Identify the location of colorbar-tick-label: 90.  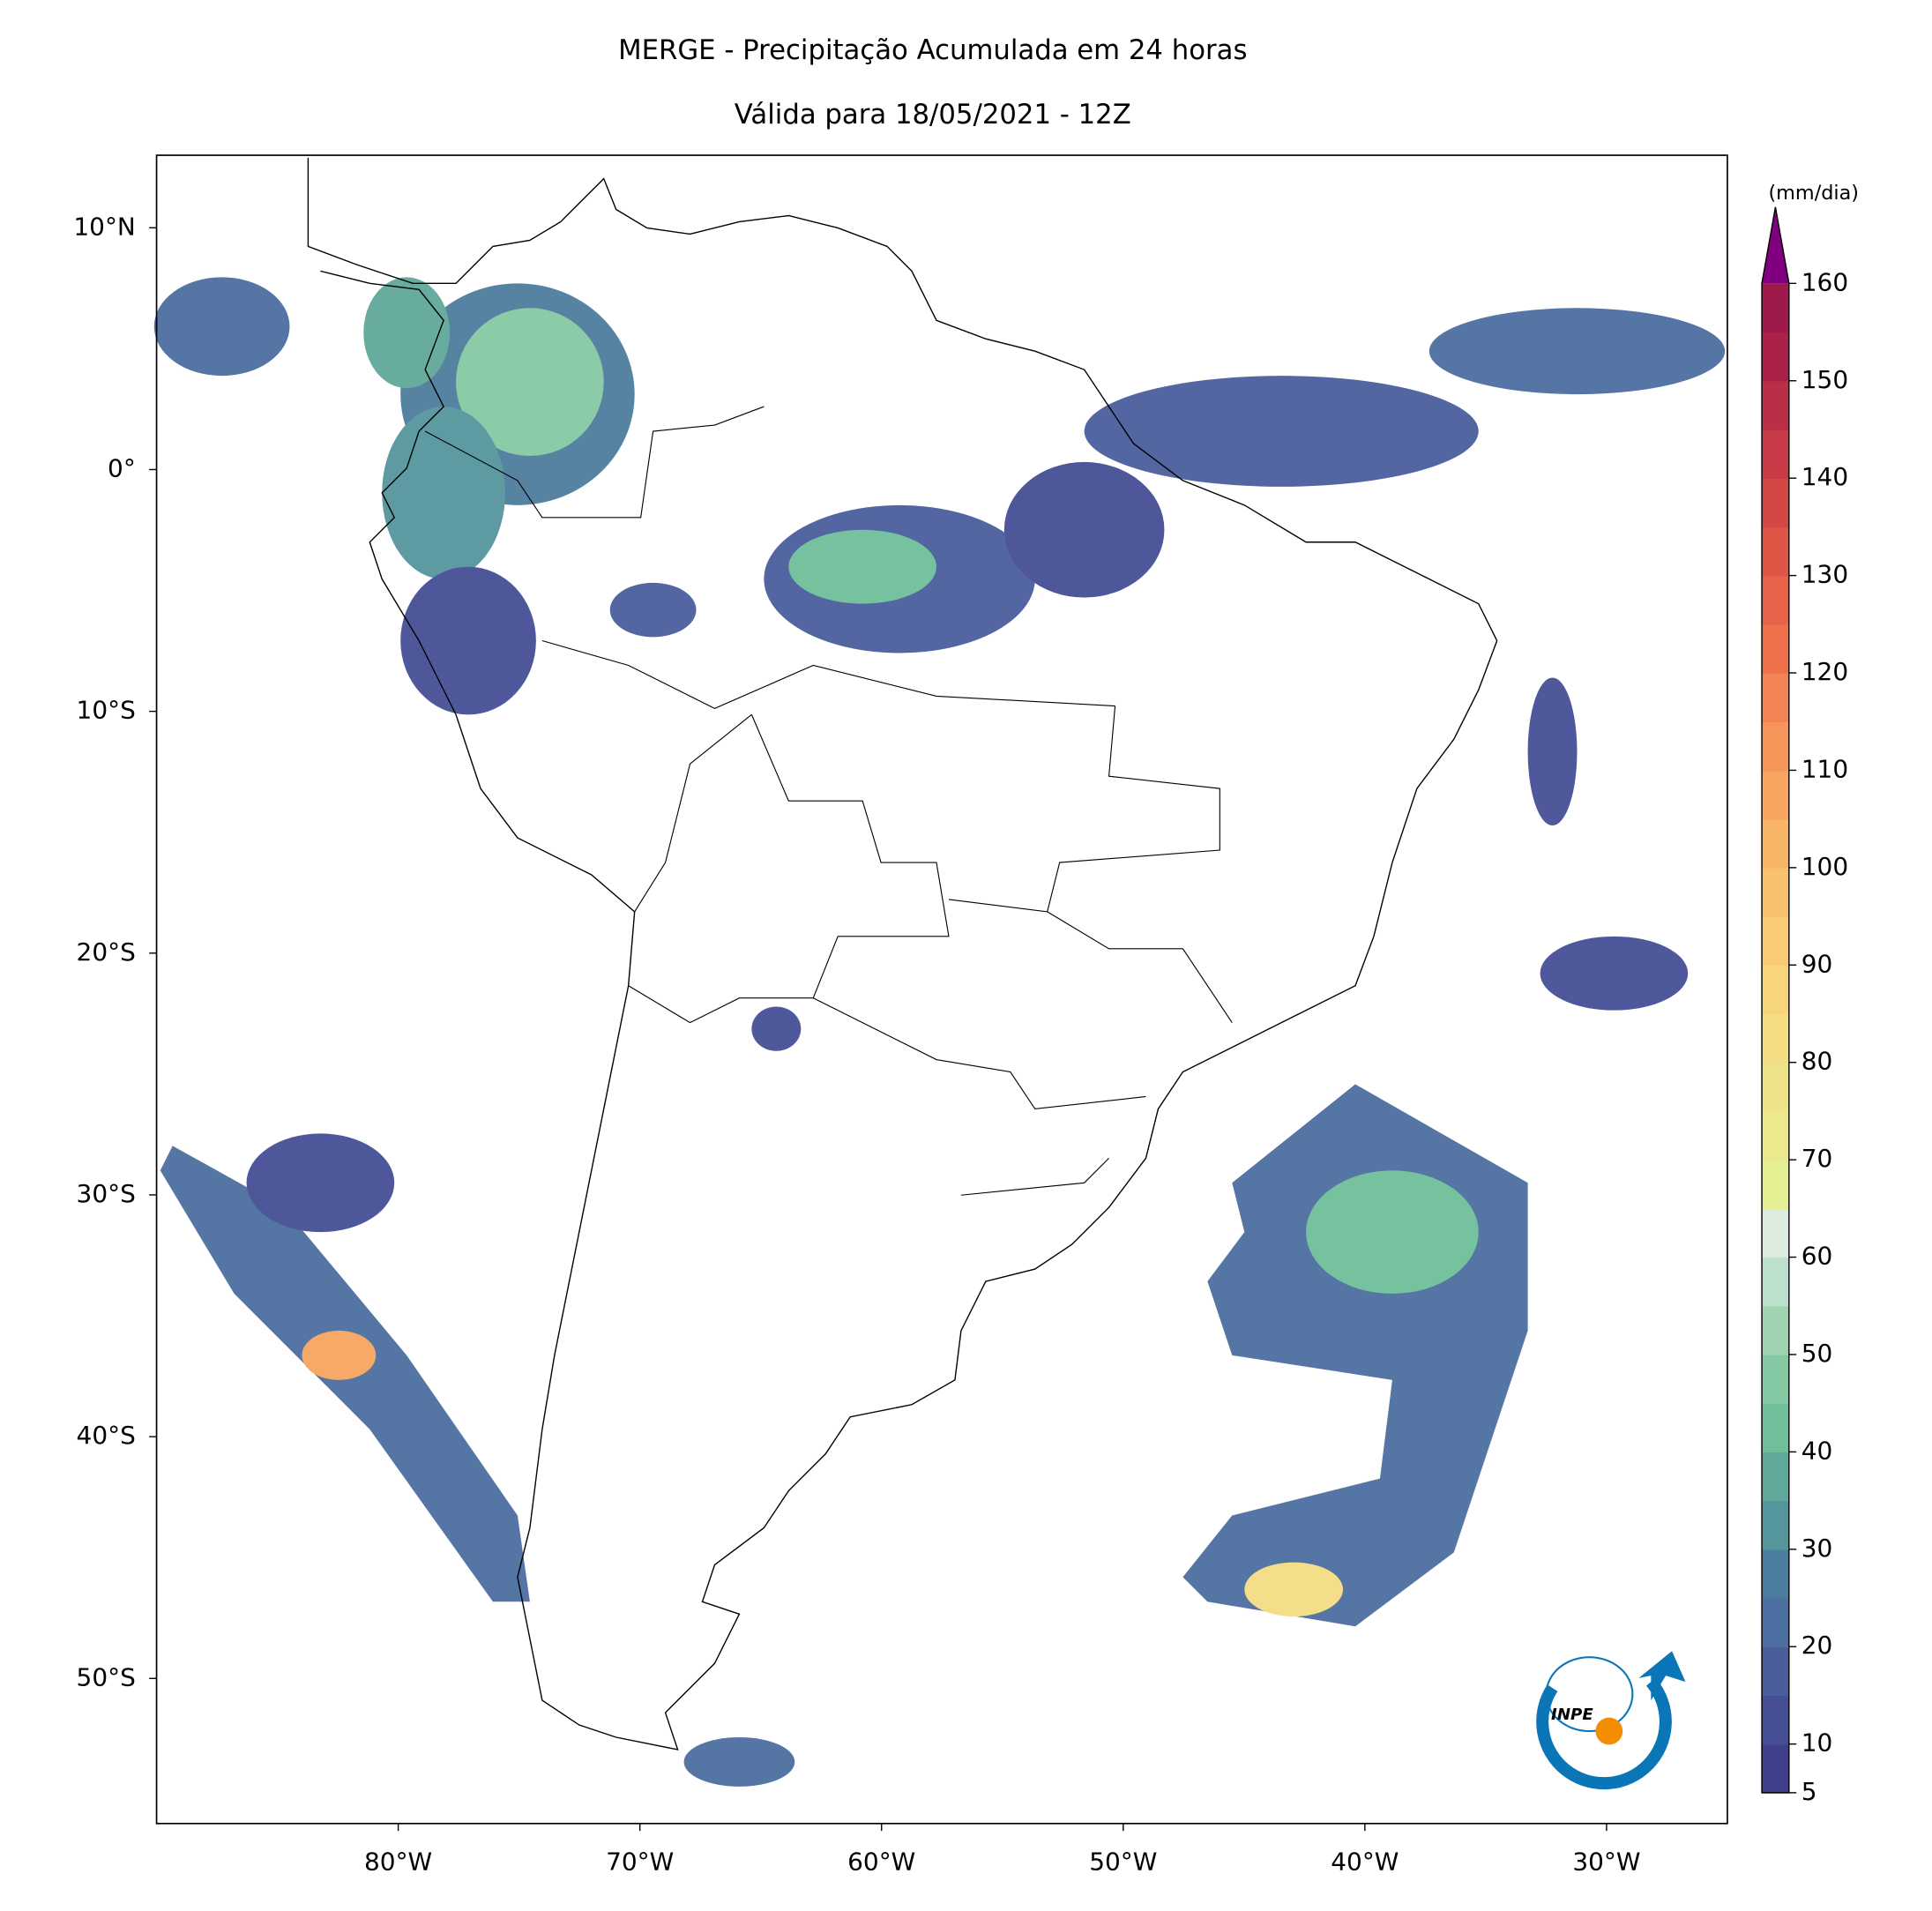
(1817, 964).